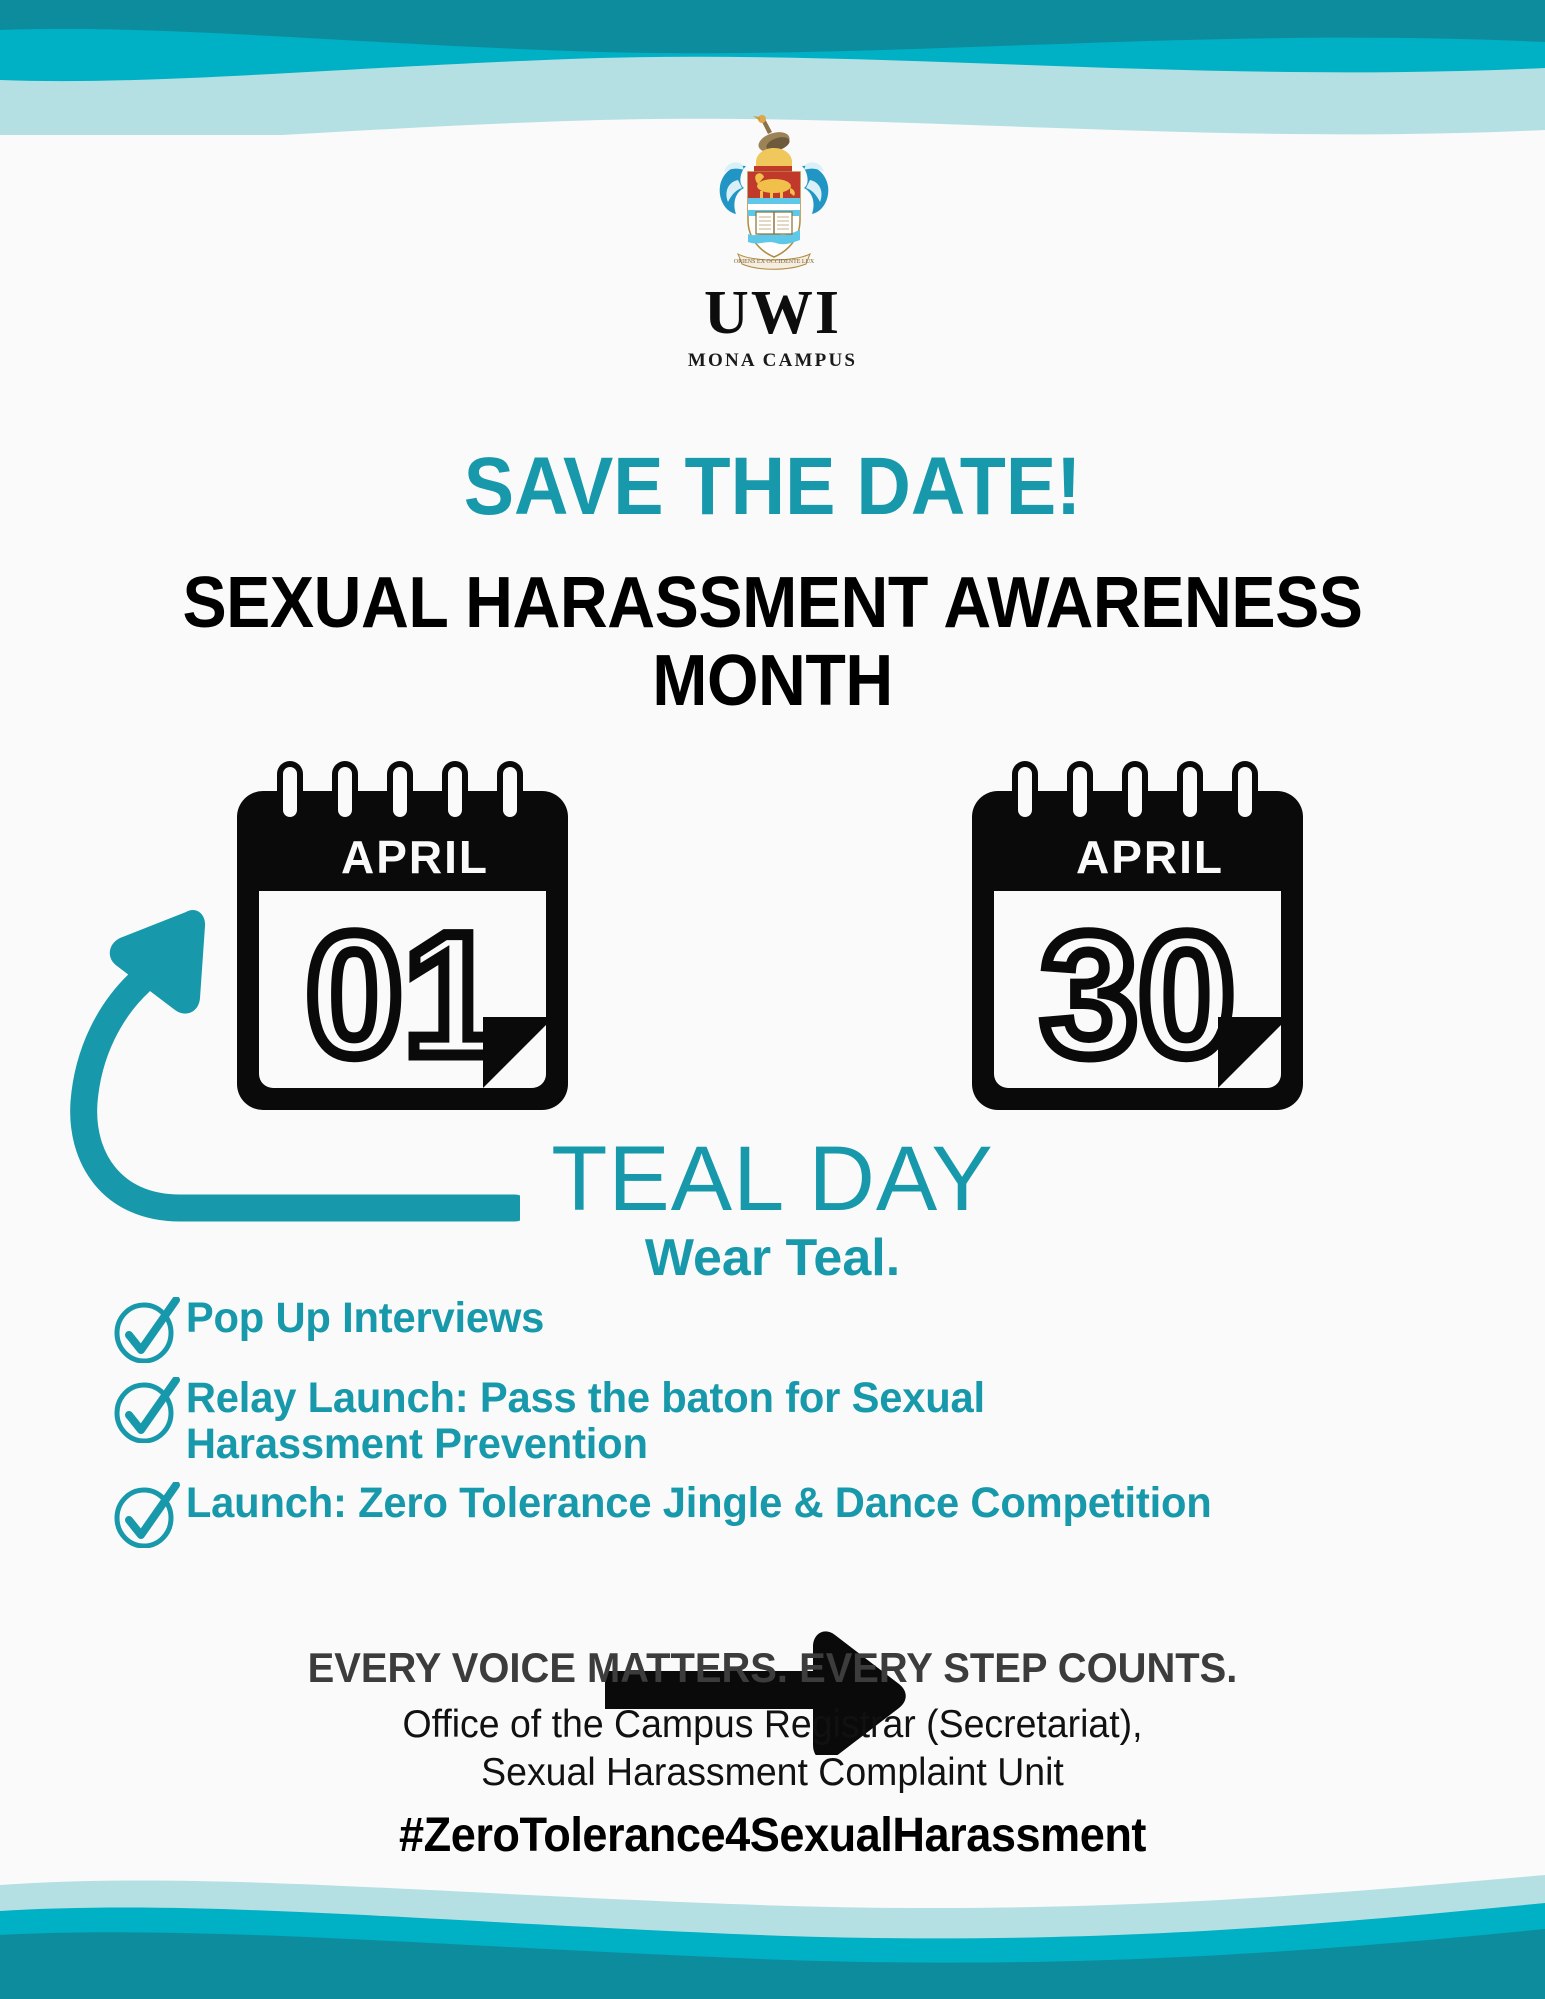 This screenshot has width=1545, height=1999. What do you see at coordinates (772, 486) in the screenshot?
I see `save-the-date-heading: SAVE THE DATE!` at bounding box center [772, 486].